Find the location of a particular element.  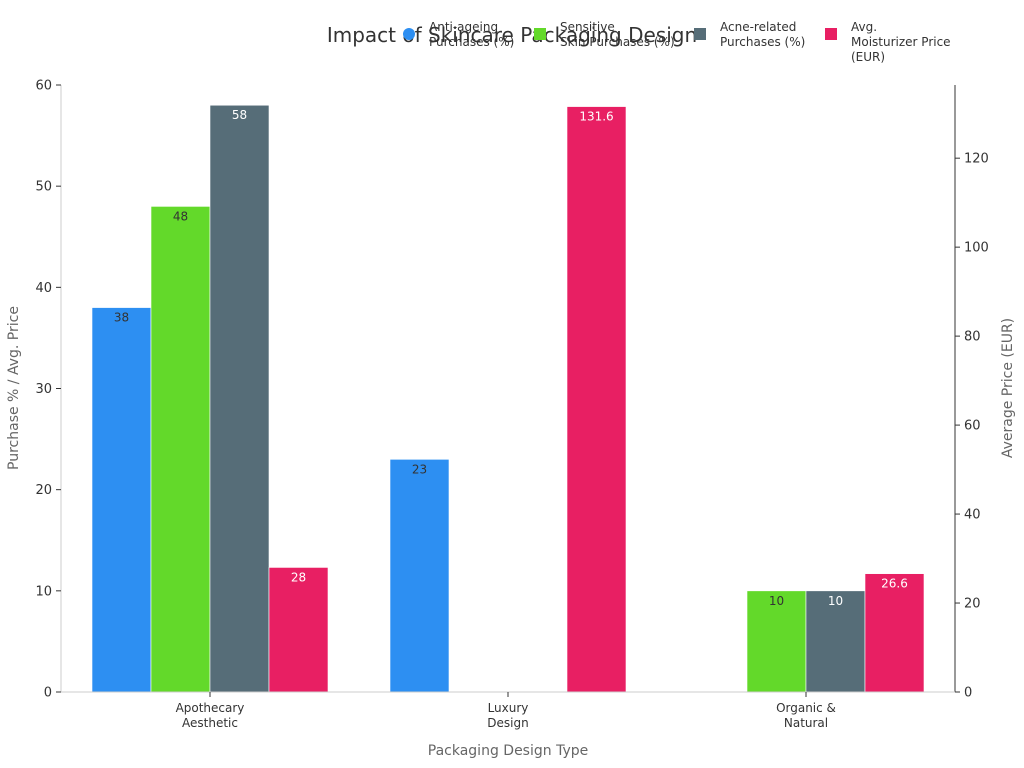

left-y-ticks: 0 10 20 30 40 50 60 is located at coordinates (48, 390).